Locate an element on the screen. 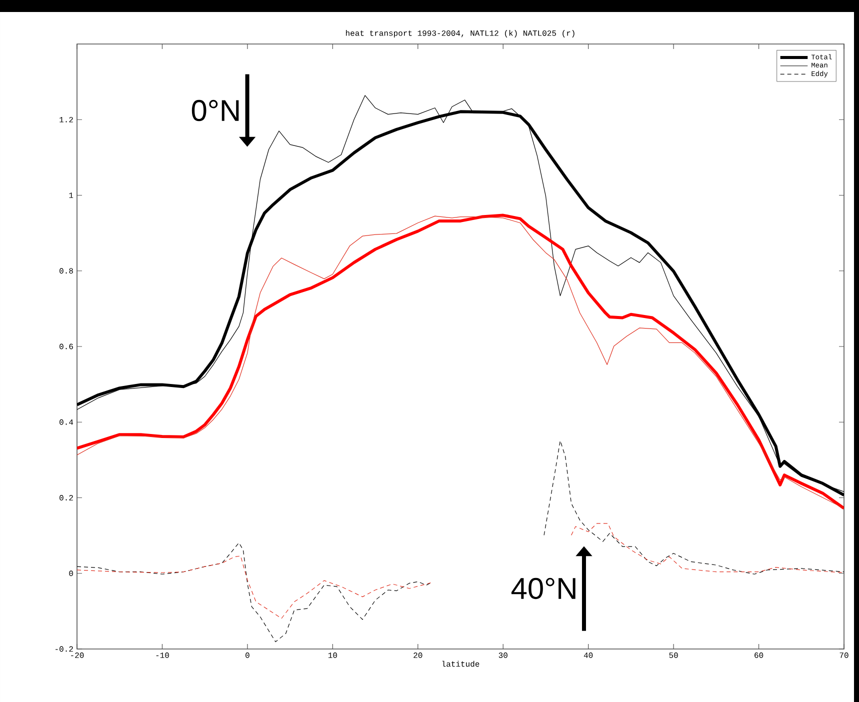 The image size is (859, 702). y-tick-label: 0.4 is located at coordinates (67, 422).